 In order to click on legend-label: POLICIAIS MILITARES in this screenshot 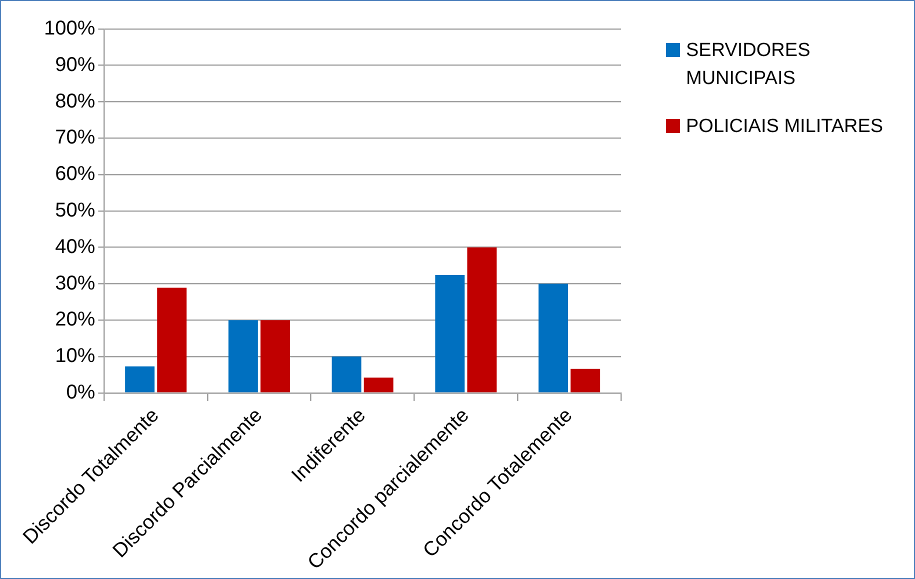, I will do `click(785, 127)`.